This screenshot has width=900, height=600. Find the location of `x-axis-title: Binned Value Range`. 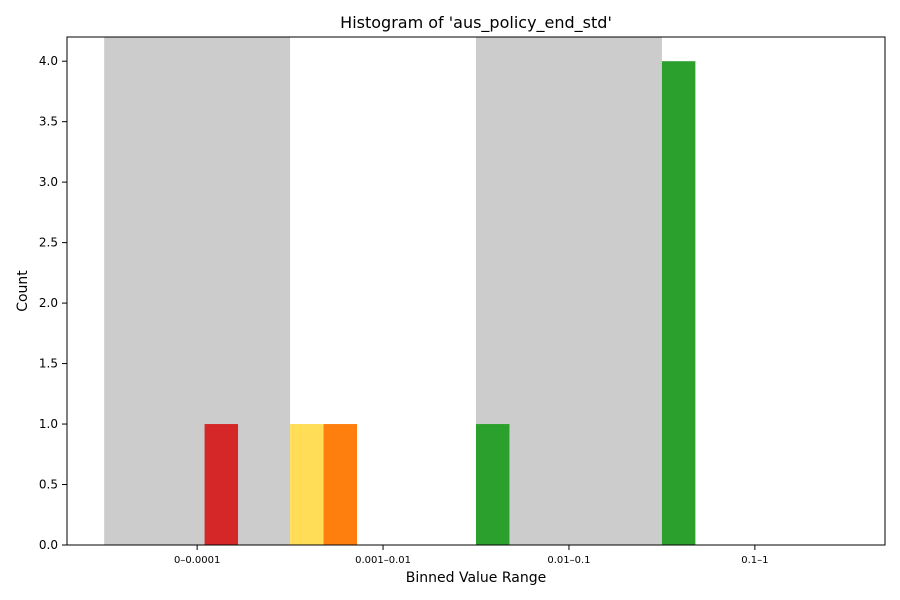

x-axis-title: Binned Value Range is located at coordinates (476, 578).